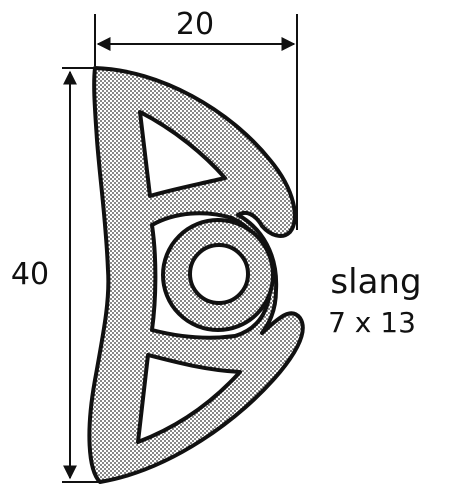 This screenshot has width=457, height=500. What do you see at coordinates (189, 398) in the screenshot?
I see `lower-chamber` at bounding box center [189, 398].